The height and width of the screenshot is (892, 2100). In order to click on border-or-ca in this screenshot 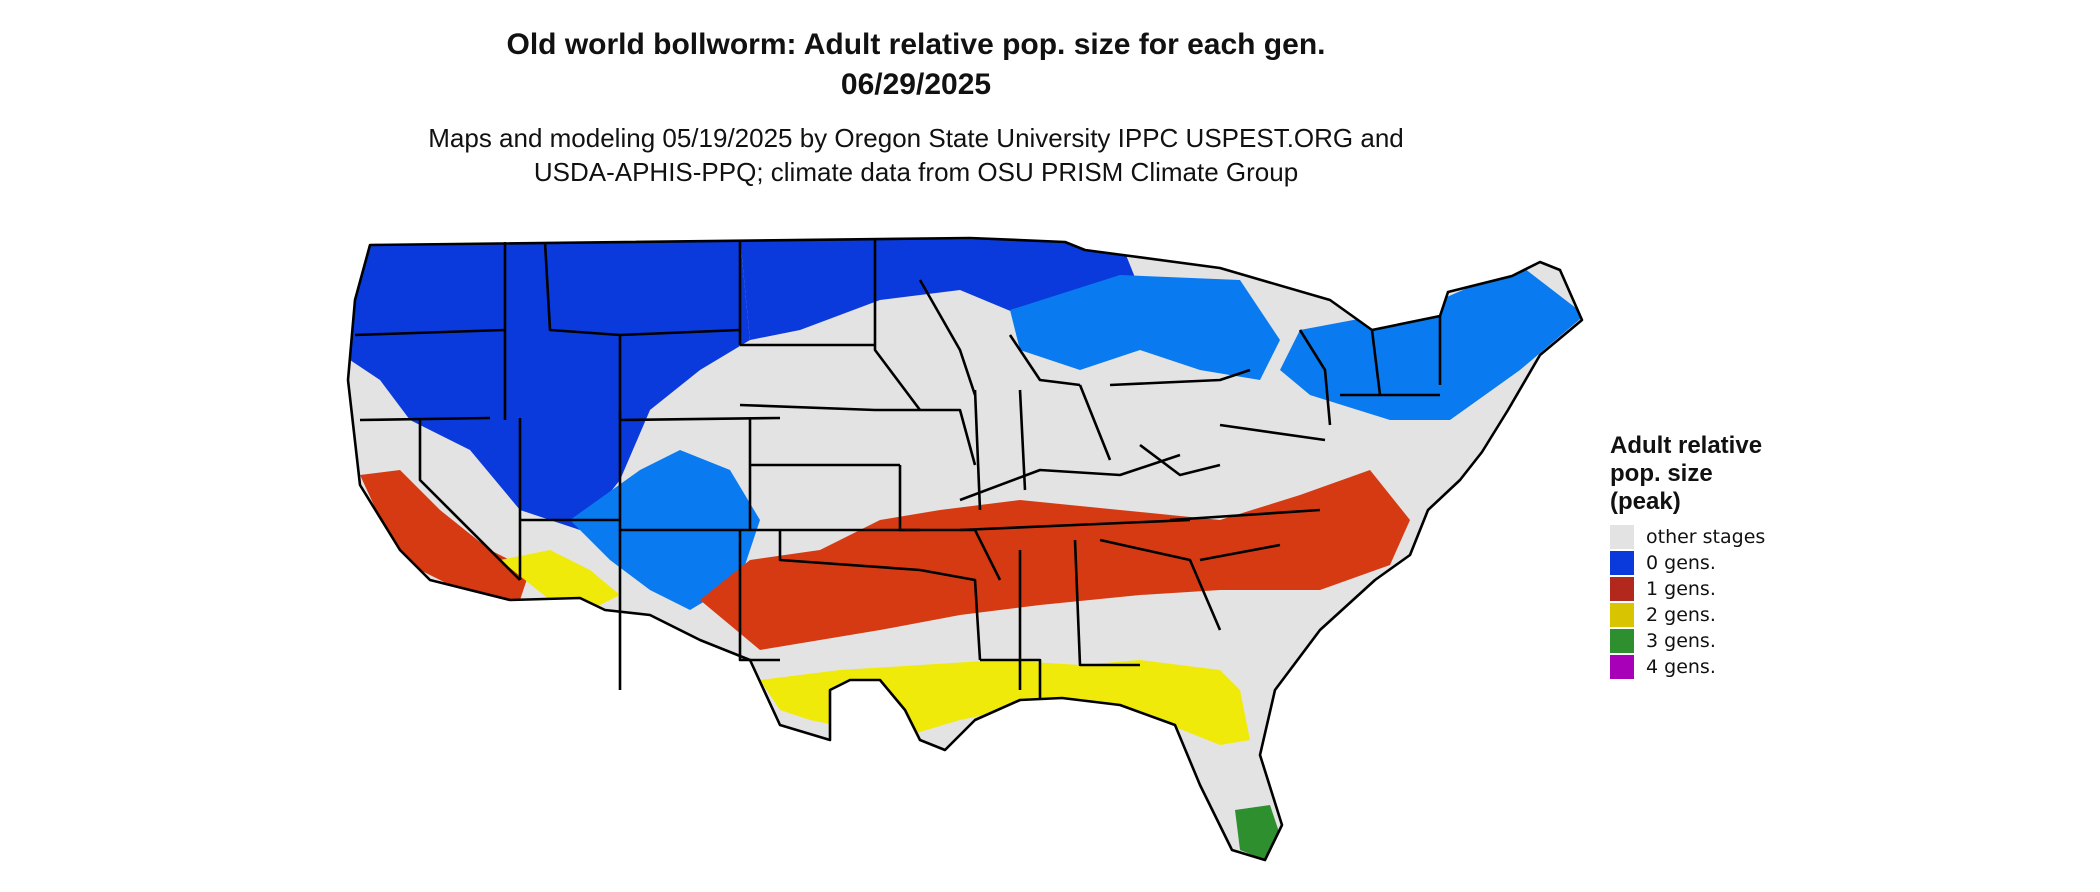, I will do `click(425, 419)`.